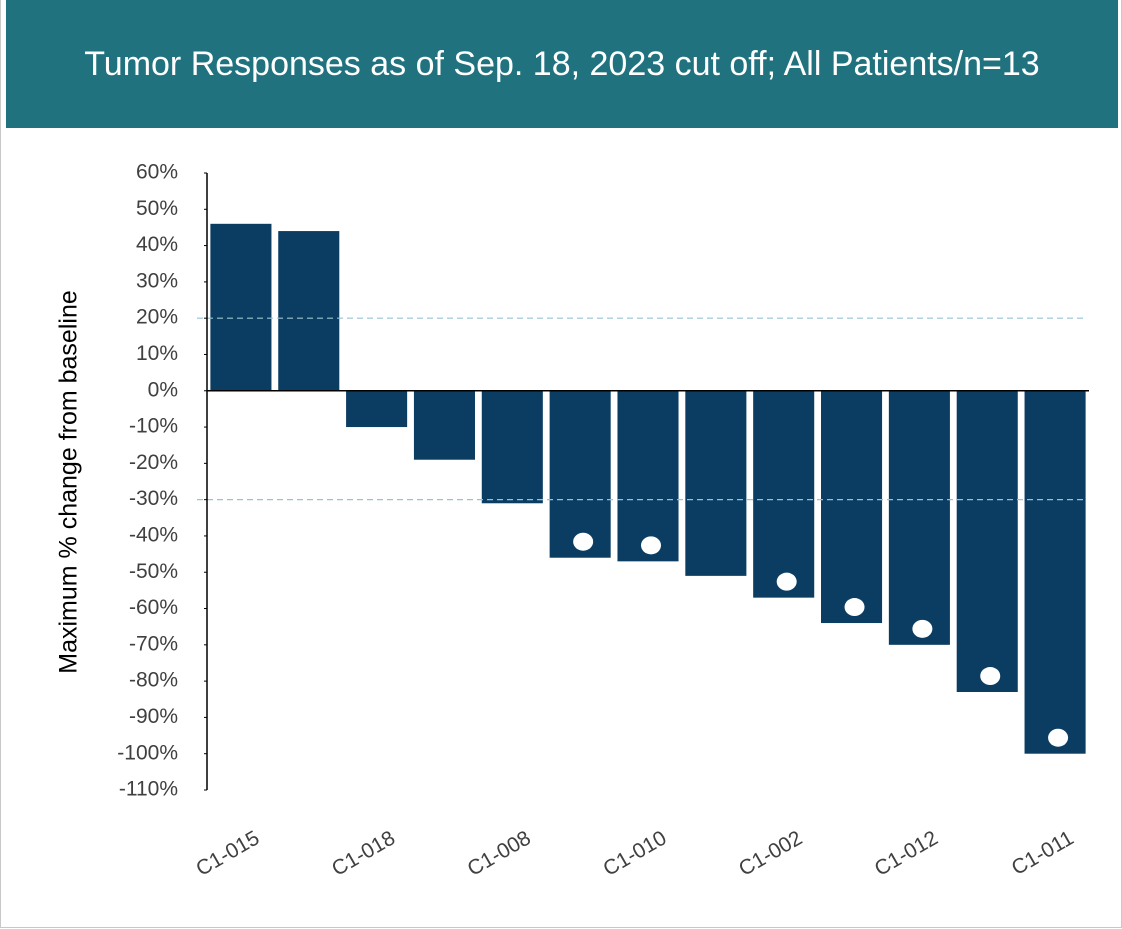  Describe the element at coordinates (147, 752) in the screenshot. I see `y-tick-label: -100%` at that location.